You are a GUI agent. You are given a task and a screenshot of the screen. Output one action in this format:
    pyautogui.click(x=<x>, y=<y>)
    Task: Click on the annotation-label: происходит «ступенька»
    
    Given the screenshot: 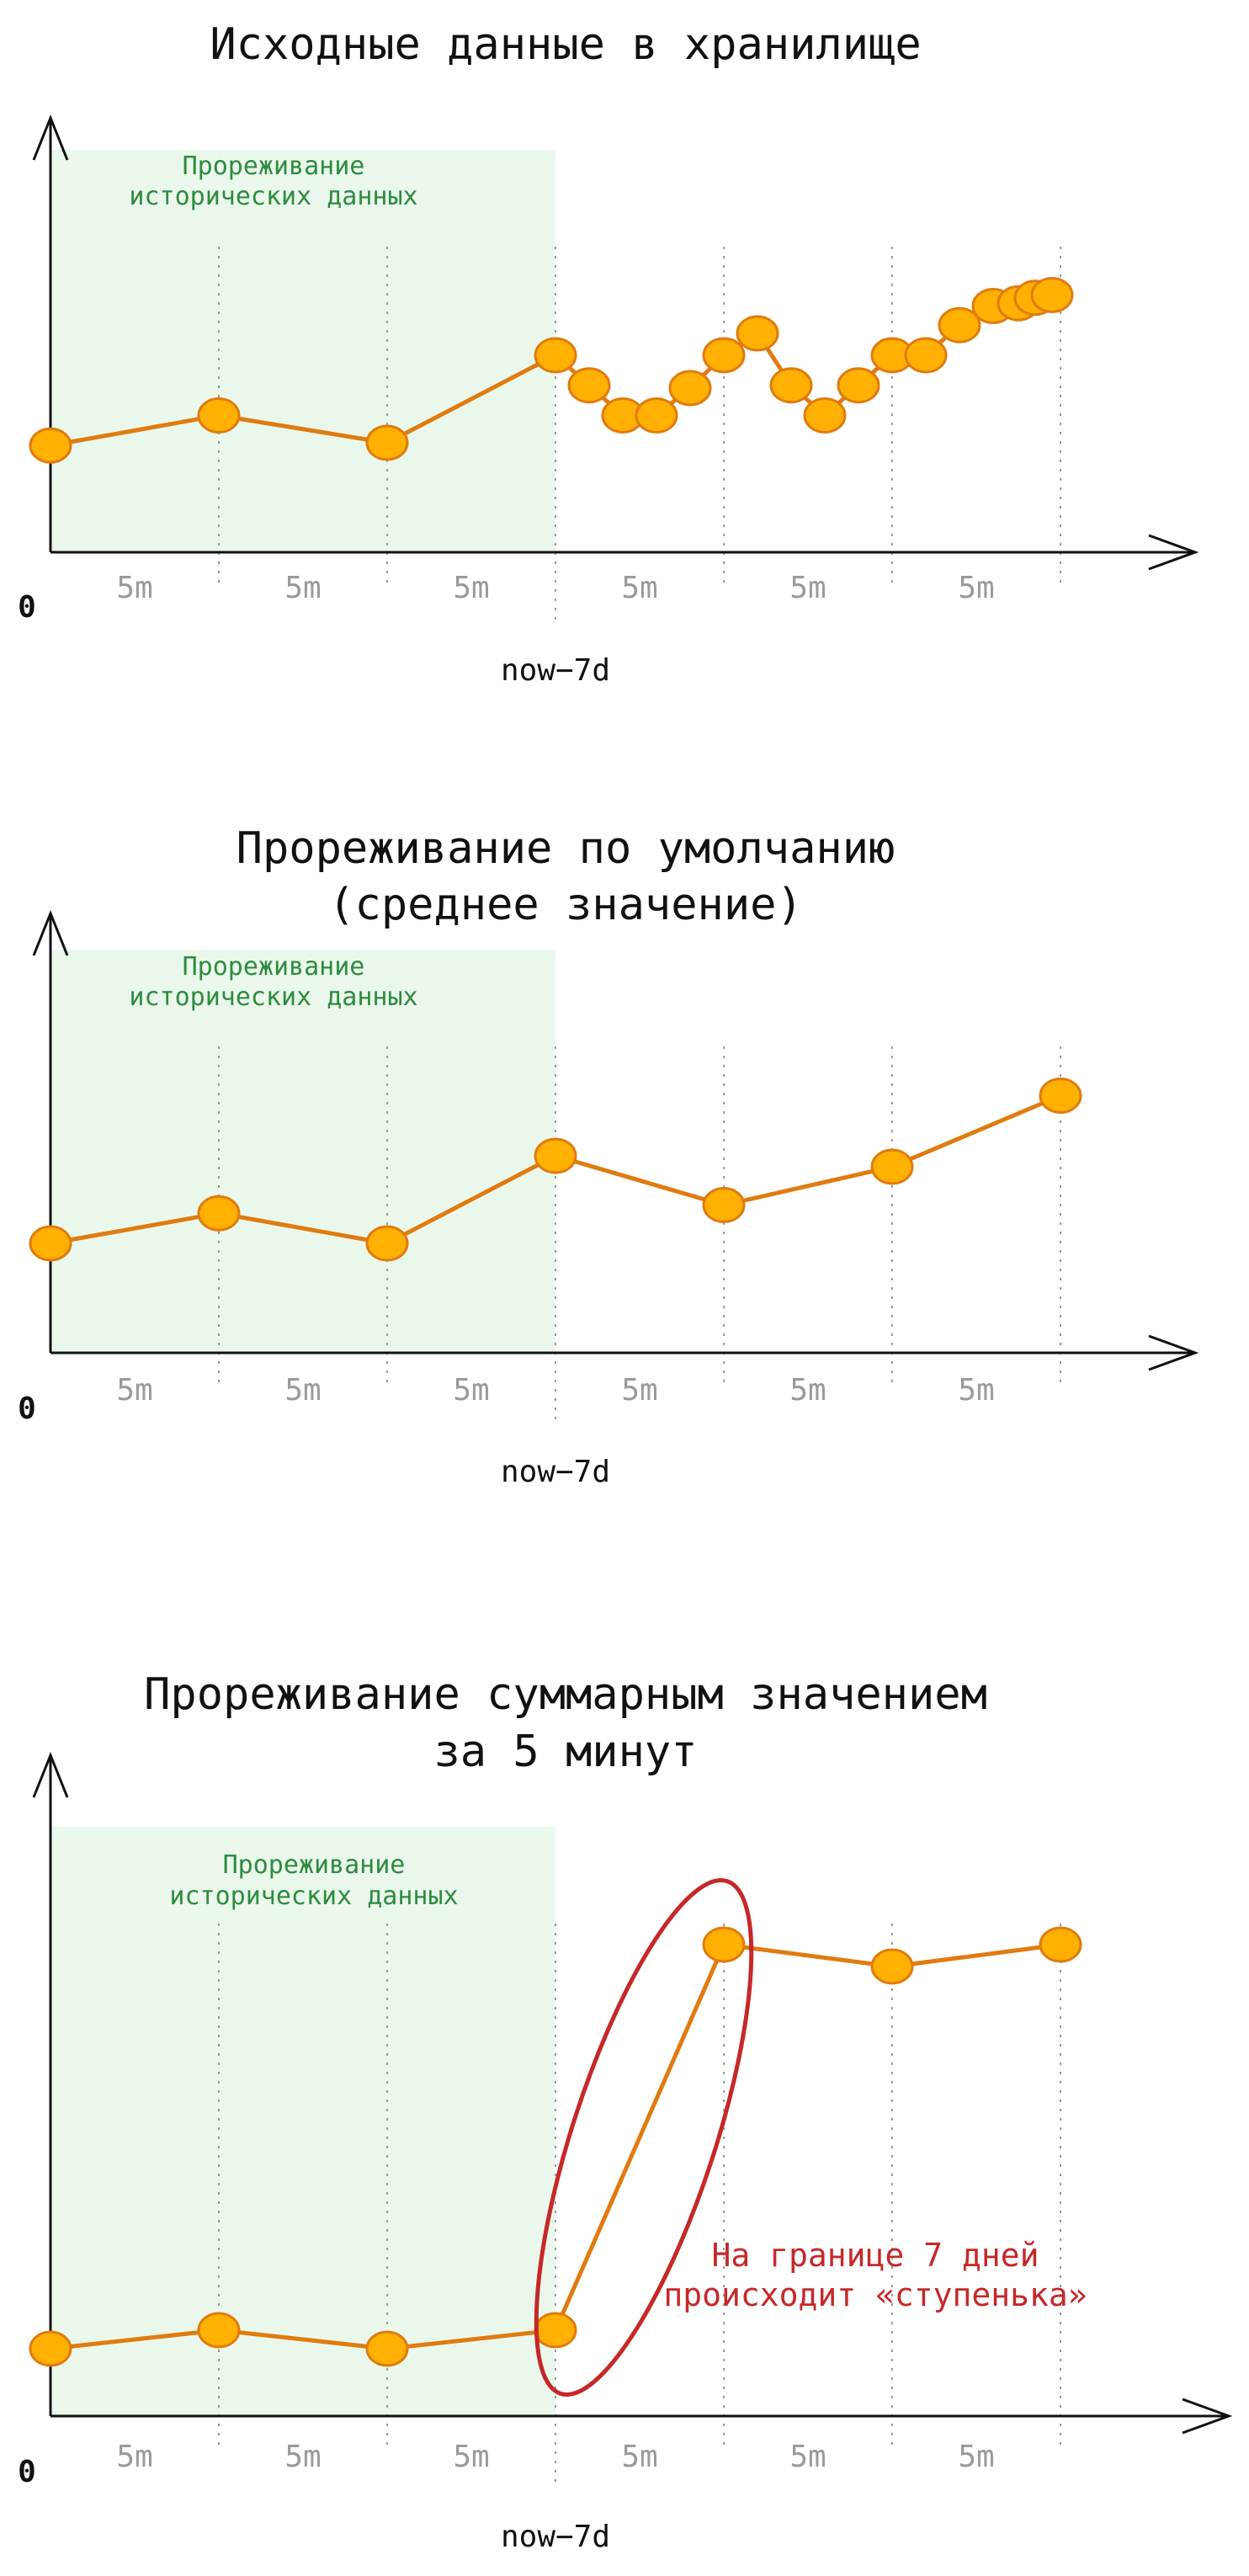 What is the action you would take?
    pyautogui.click(x=875, y=2295)
    